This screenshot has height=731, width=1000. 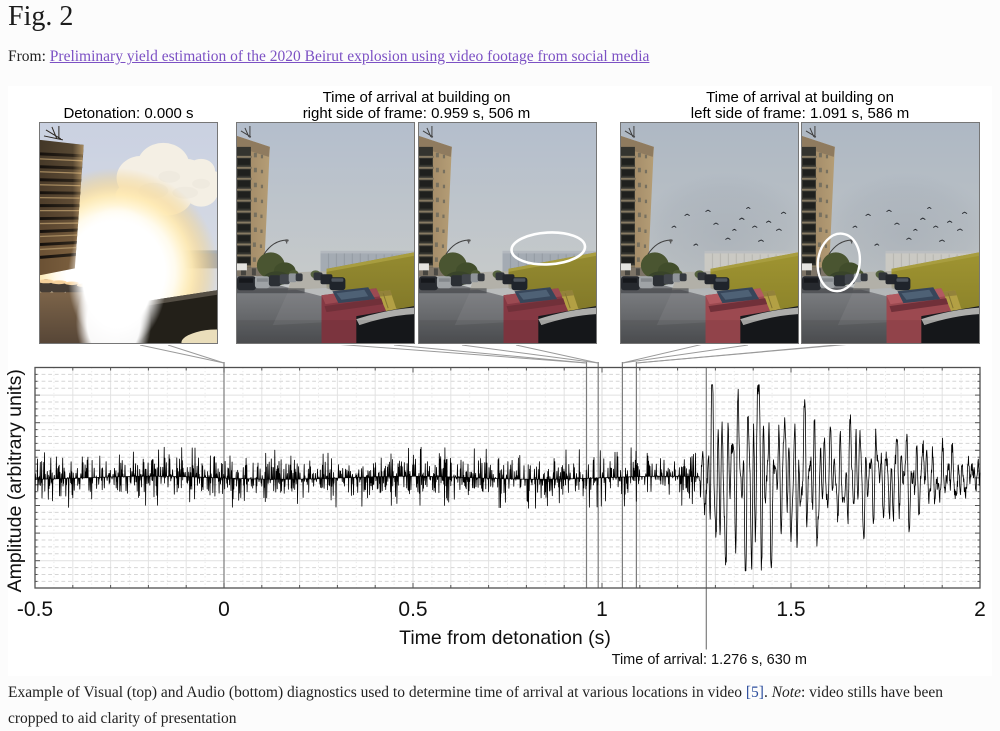 What do you see at coordinates (505, 638) in the screenshot?
I see `svg-text: Time from detonation (s)` at bounding box center [505, 638].